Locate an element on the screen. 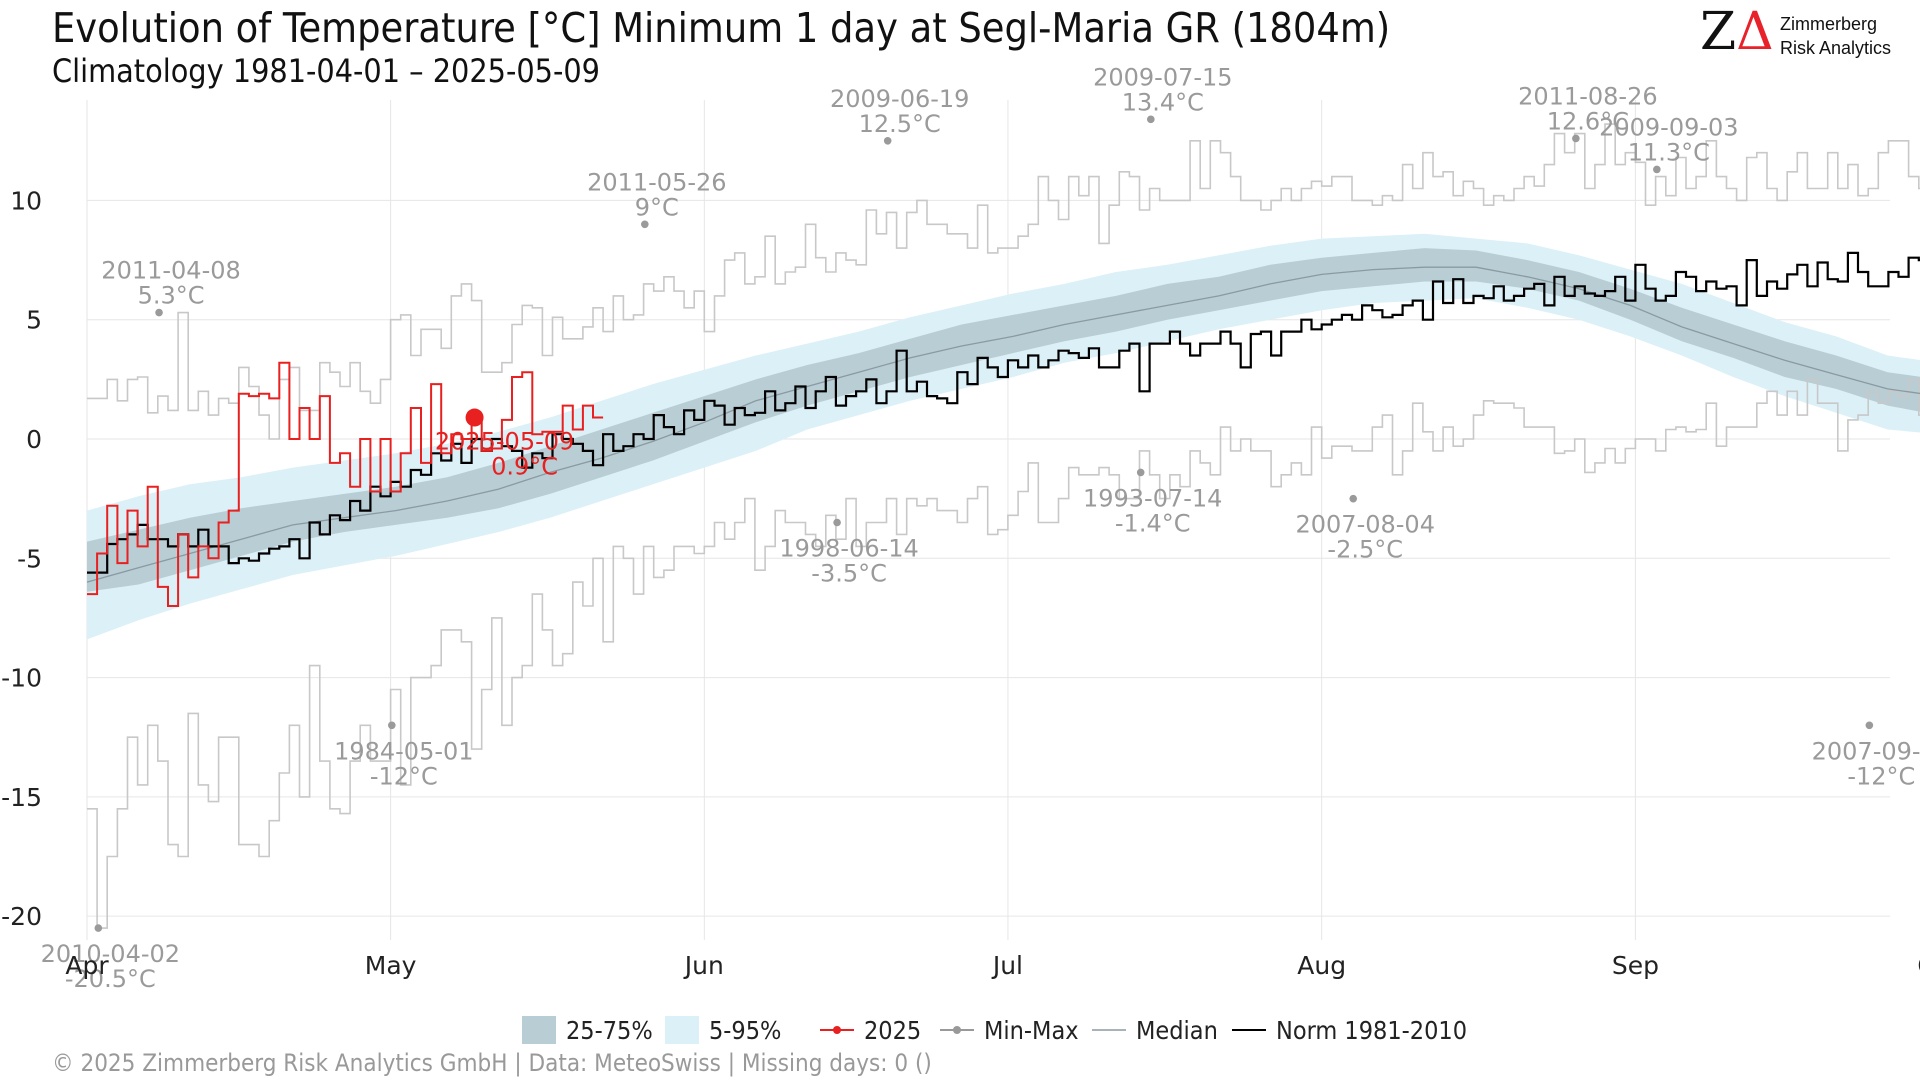 This screenshot has height=1080, width=1920. record-value-label: 13.4°C is located at coordinates (1163, 102).